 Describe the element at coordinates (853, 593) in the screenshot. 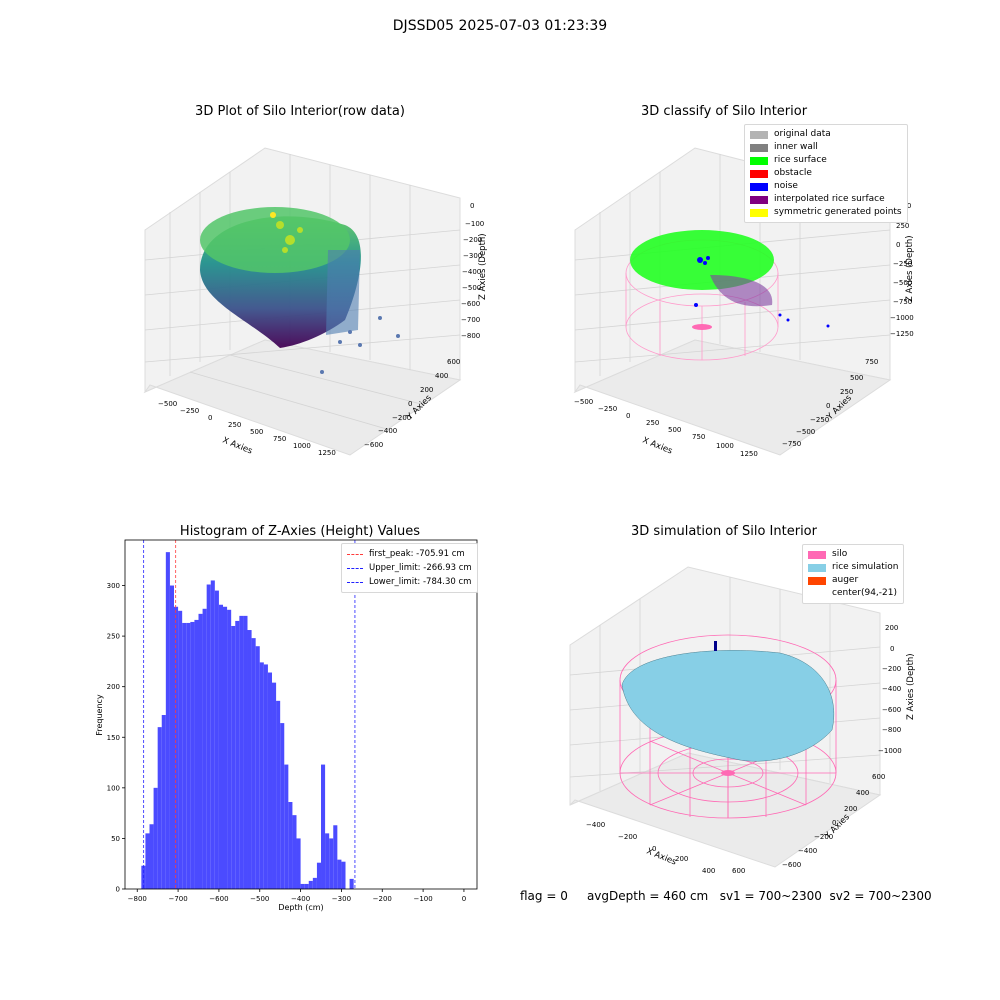

I see `legend-entry: center(94,-21)` at that location.